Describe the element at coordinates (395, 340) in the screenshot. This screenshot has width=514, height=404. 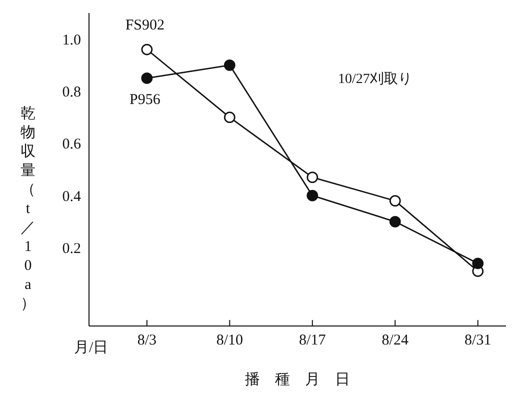
I see `x-tick-label: 8/24` at that location.